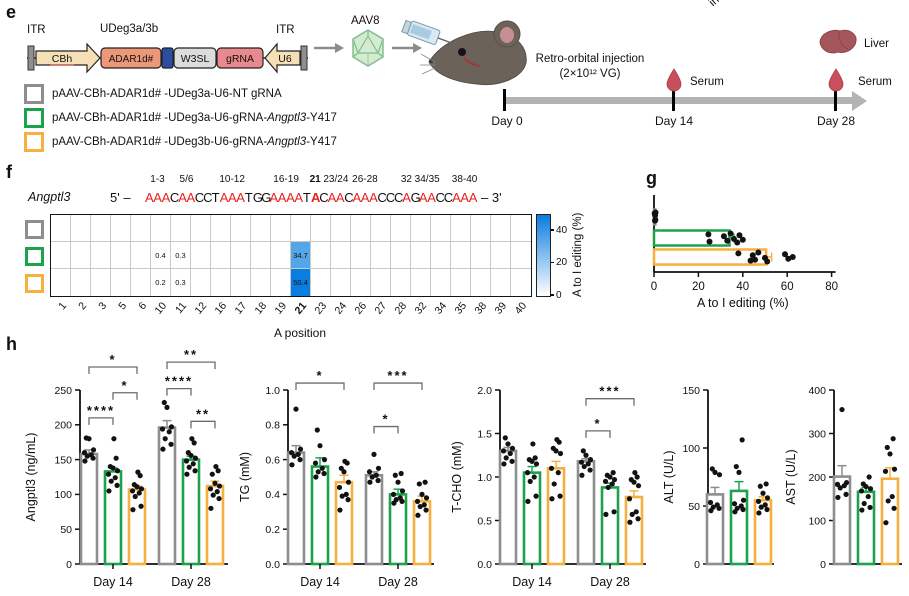 The height and width of the screenshot is (596, 909). Describe the element at coordinates (758, 253) in the screenshot. I see `editing-bar-chart: 0 20 40 60 80 A to I editing (%)` at that location.